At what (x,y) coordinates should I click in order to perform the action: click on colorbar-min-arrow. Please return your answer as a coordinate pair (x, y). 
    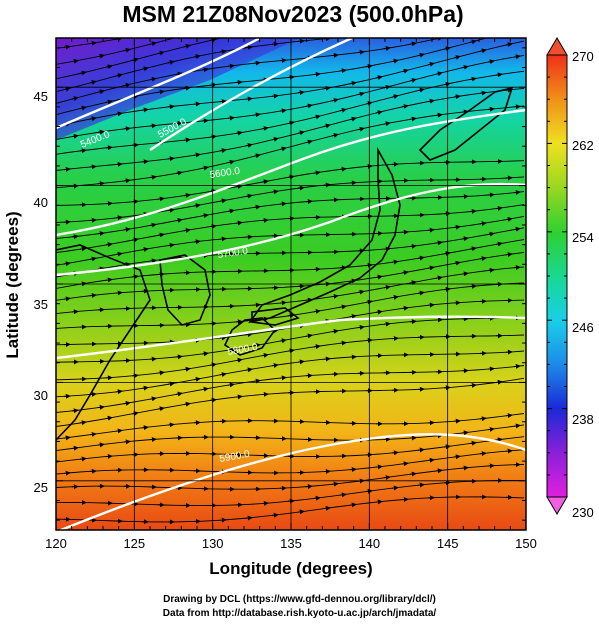
    Looking at the image, I should click on (557, 505).